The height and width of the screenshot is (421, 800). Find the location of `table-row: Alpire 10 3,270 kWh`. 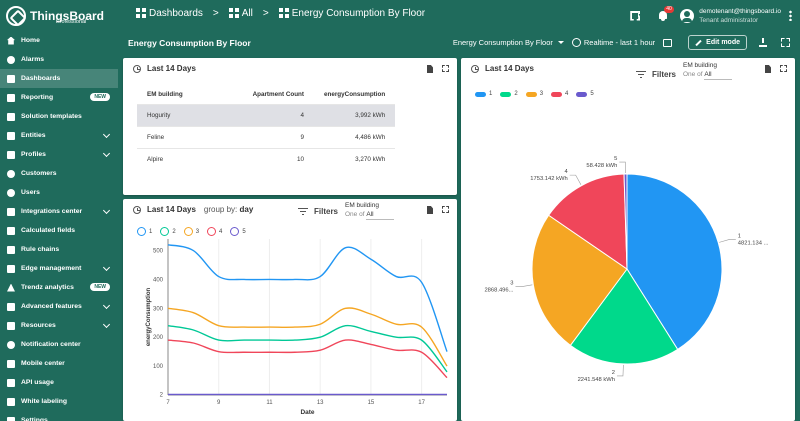

table-row: Alpire 10 3,270 kWh is located at coordinates (266, 158).